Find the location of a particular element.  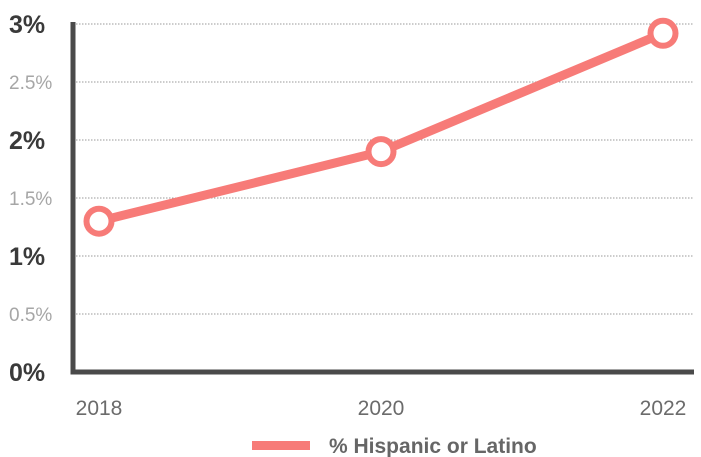

x-tick-label: 2020 is located at coordinates (381, 408).